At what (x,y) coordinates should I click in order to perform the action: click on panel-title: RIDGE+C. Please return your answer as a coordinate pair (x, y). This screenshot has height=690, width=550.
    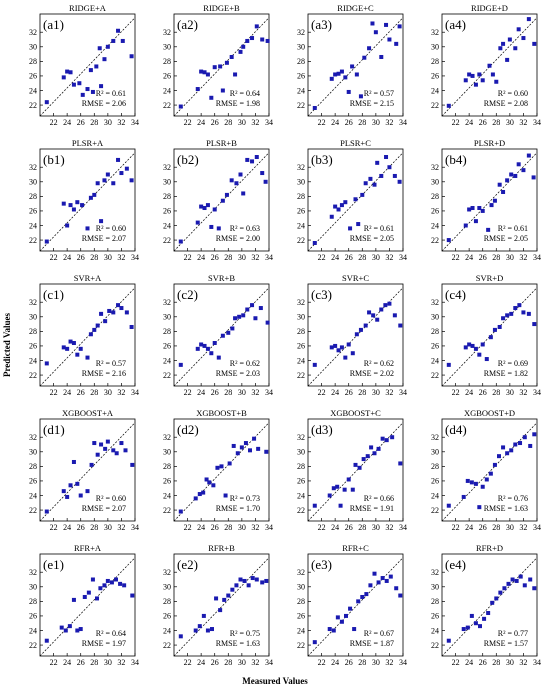
    Looking at the image, I should click on (355, 8).